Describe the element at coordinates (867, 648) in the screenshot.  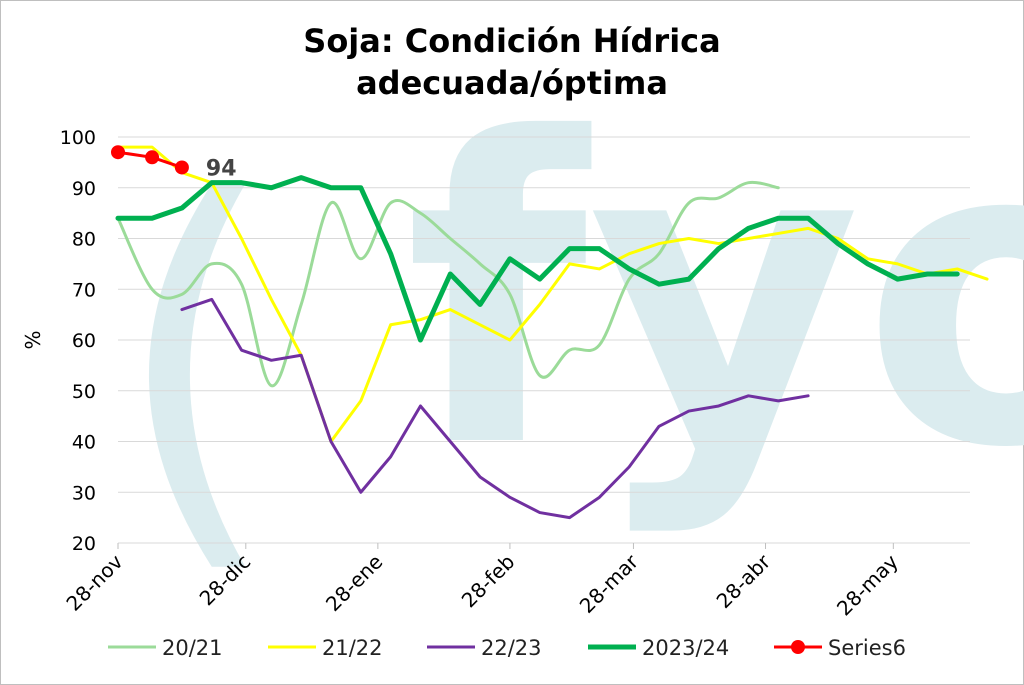
I see `legend-label-series6: Series6` at that location.